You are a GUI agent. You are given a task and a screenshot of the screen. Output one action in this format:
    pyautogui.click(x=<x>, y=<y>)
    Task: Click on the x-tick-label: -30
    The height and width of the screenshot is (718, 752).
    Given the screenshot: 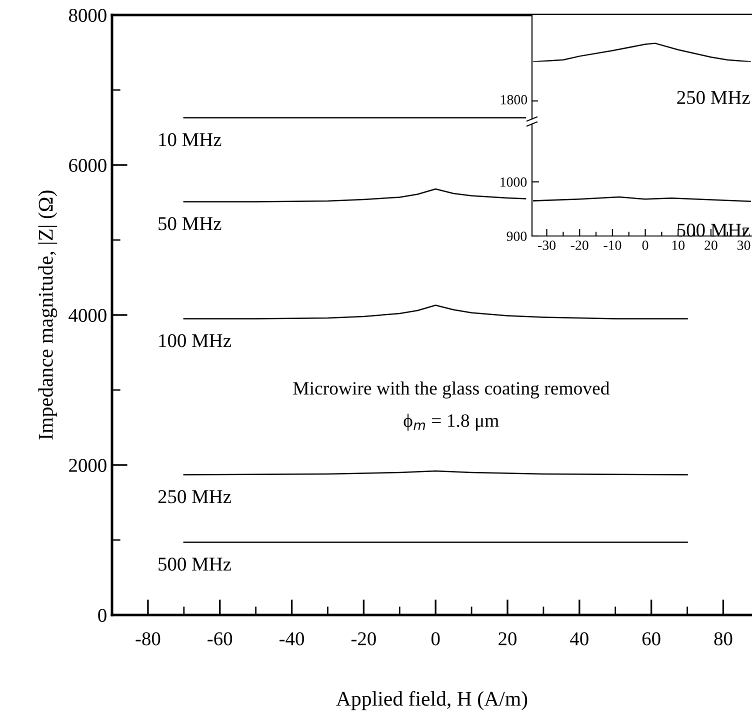 What is the action you would take?
    pyautogui.click(x=547, y=245)
    